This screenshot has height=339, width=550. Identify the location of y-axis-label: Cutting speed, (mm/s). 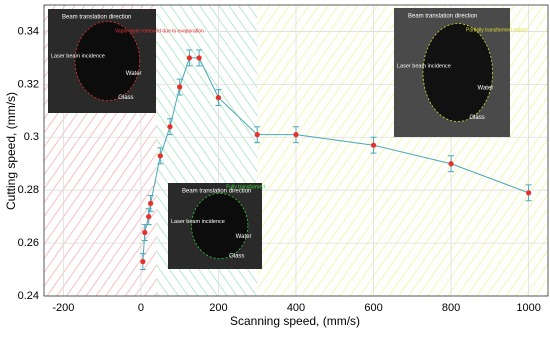
(11, 151).